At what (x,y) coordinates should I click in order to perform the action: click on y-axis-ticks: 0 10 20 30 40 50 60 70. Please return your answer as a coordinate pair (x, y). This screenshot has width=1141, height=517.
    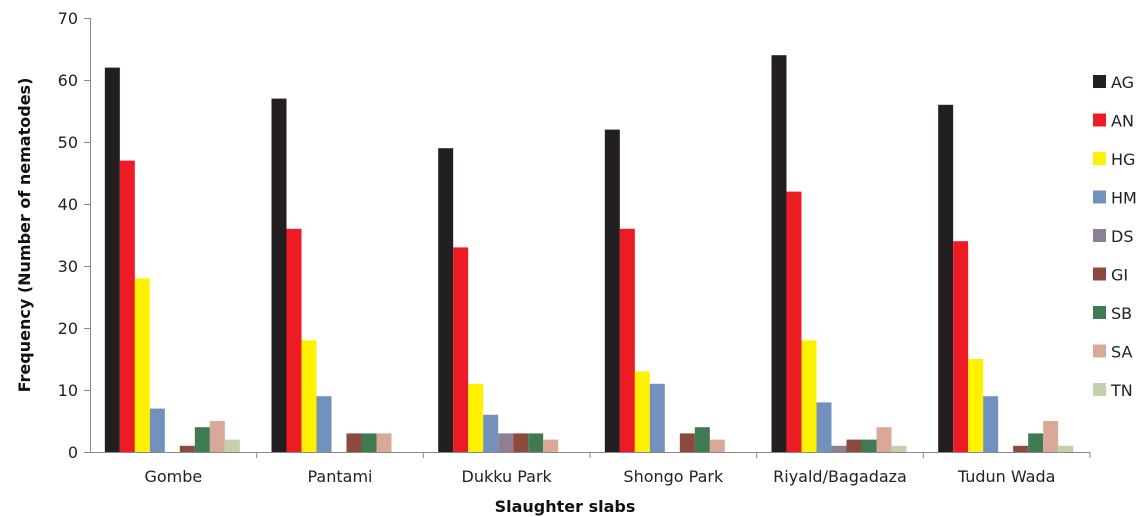
    Looking at the image, I should click on (74, 235).